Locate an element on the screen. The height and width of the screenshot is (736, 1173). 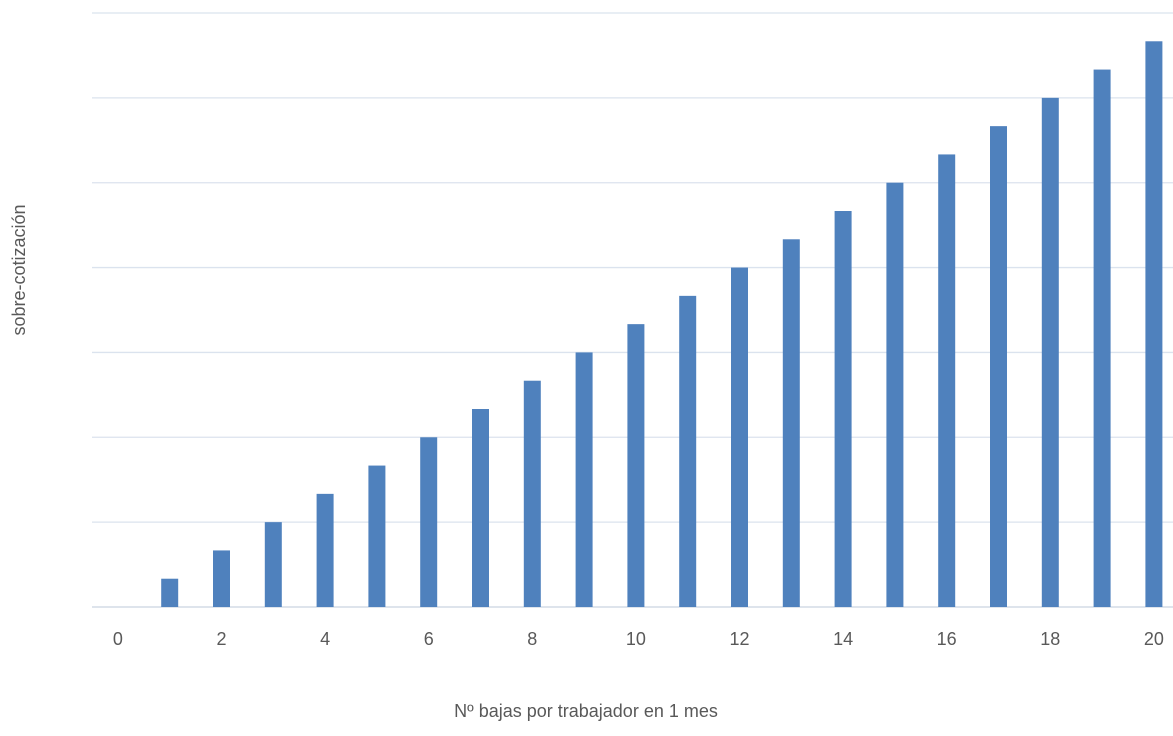
x-tick-label: 6 is located at coordinates (429, 639).